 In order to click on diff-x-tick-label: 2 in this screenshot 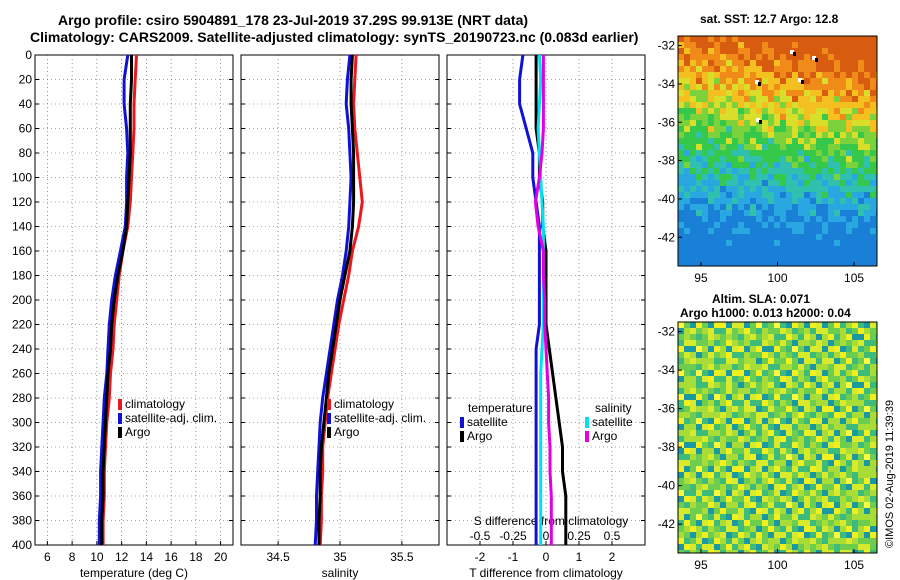, I will do `click(612, 557)`.